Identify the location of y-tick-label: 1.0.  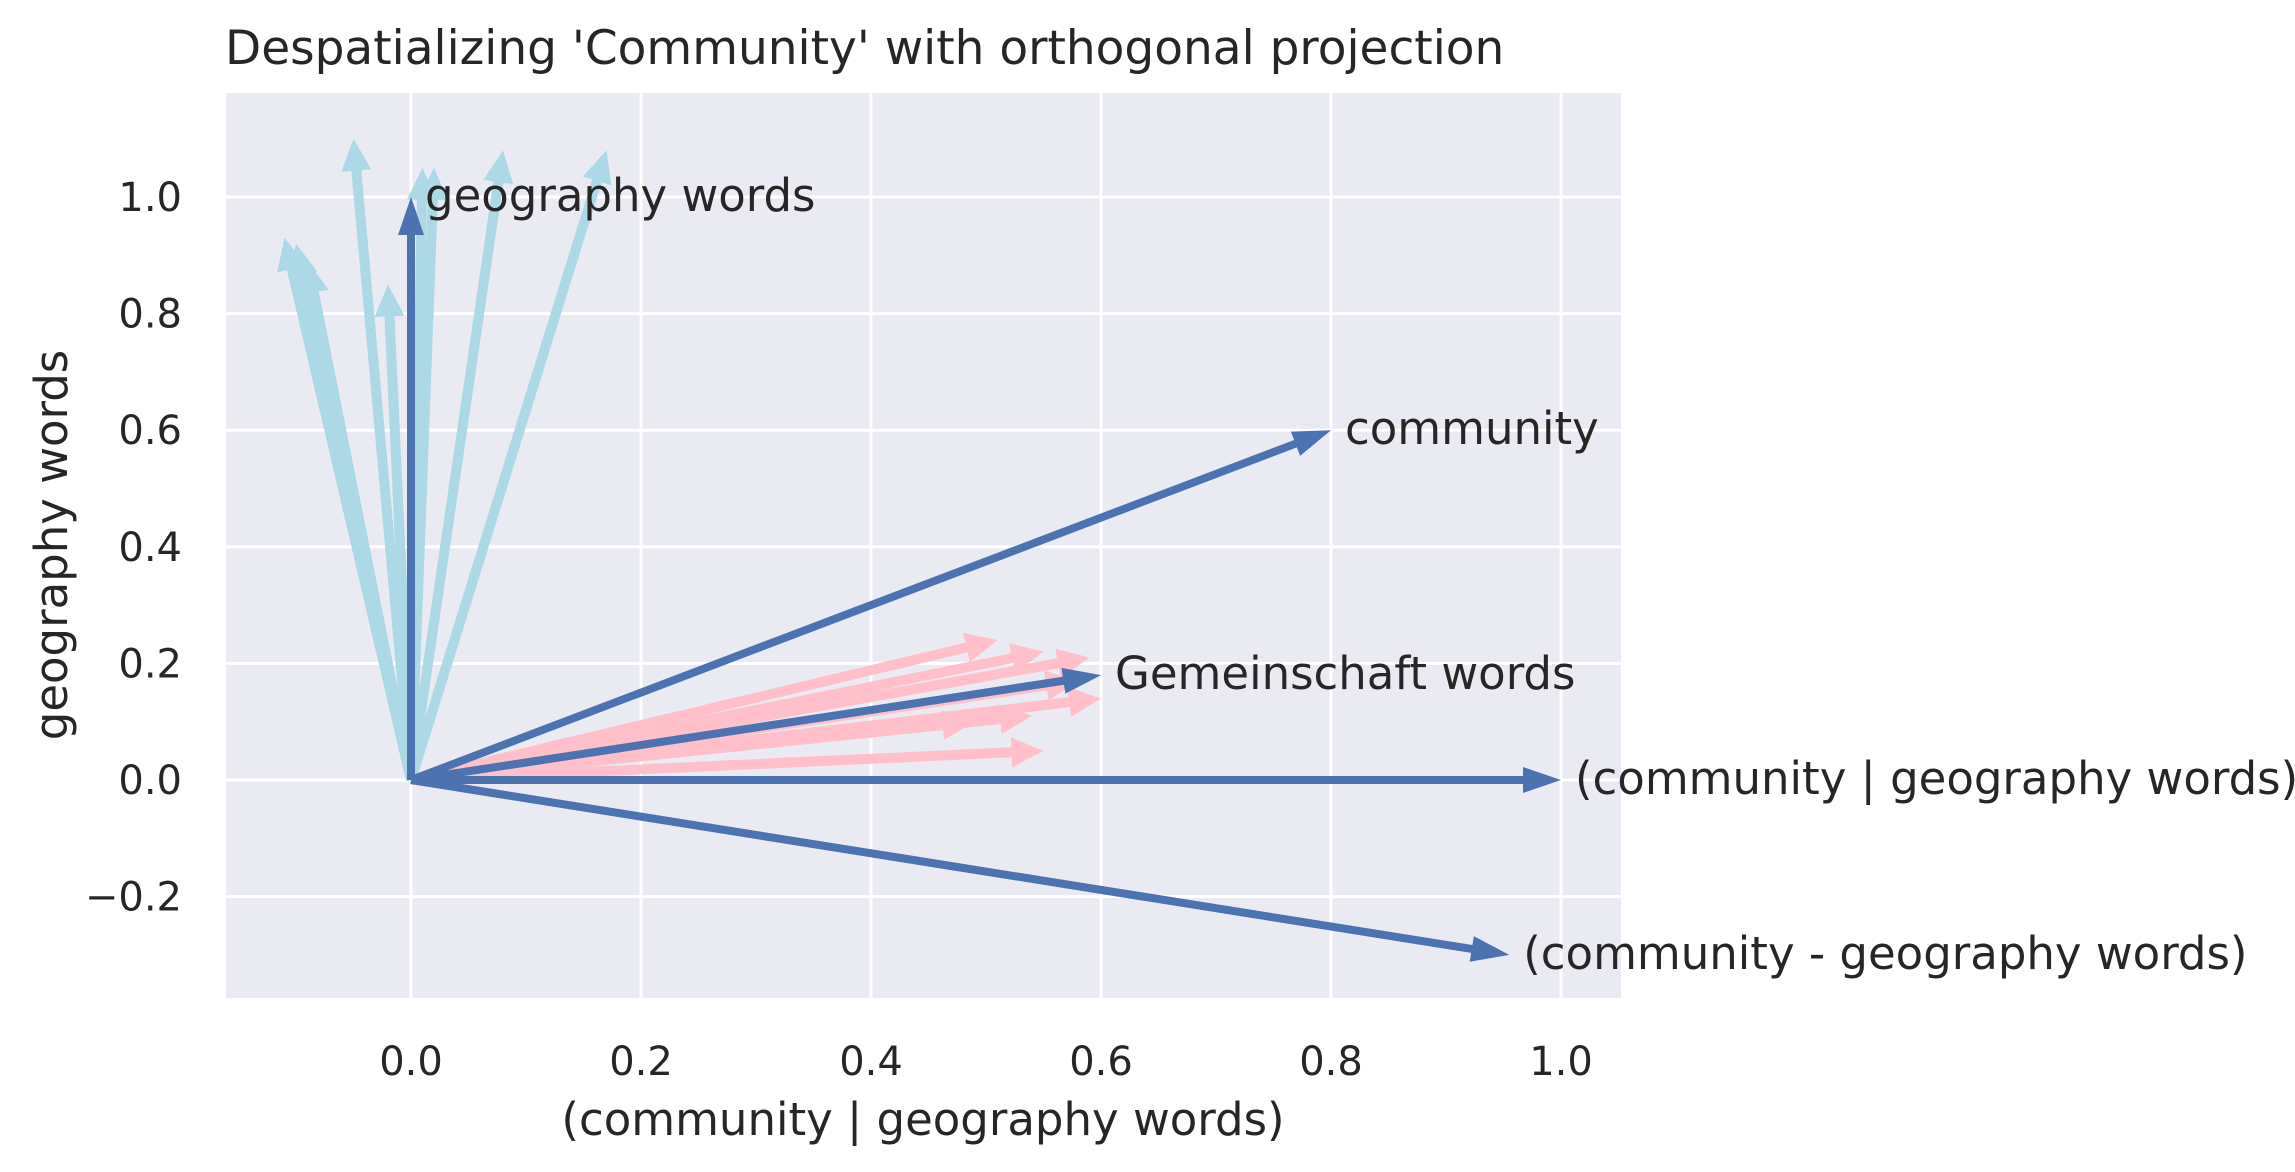
(150, 198).